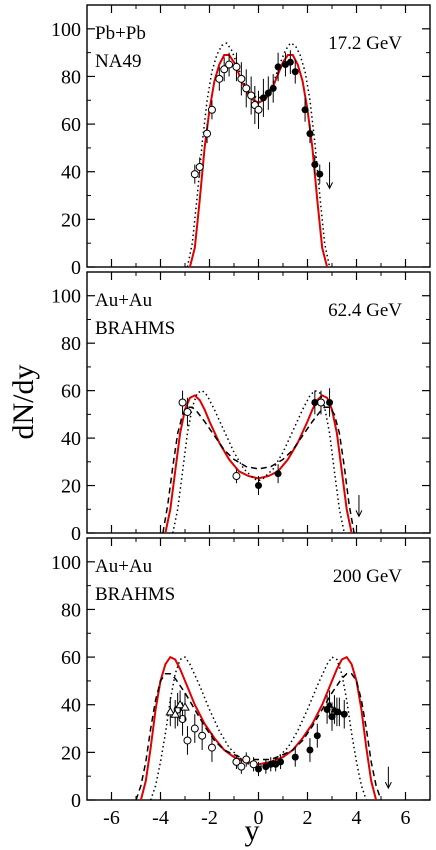  Describe the element at coordinates (308, 818) in the screenshot. I see `x-tick-label: 2` at that location.